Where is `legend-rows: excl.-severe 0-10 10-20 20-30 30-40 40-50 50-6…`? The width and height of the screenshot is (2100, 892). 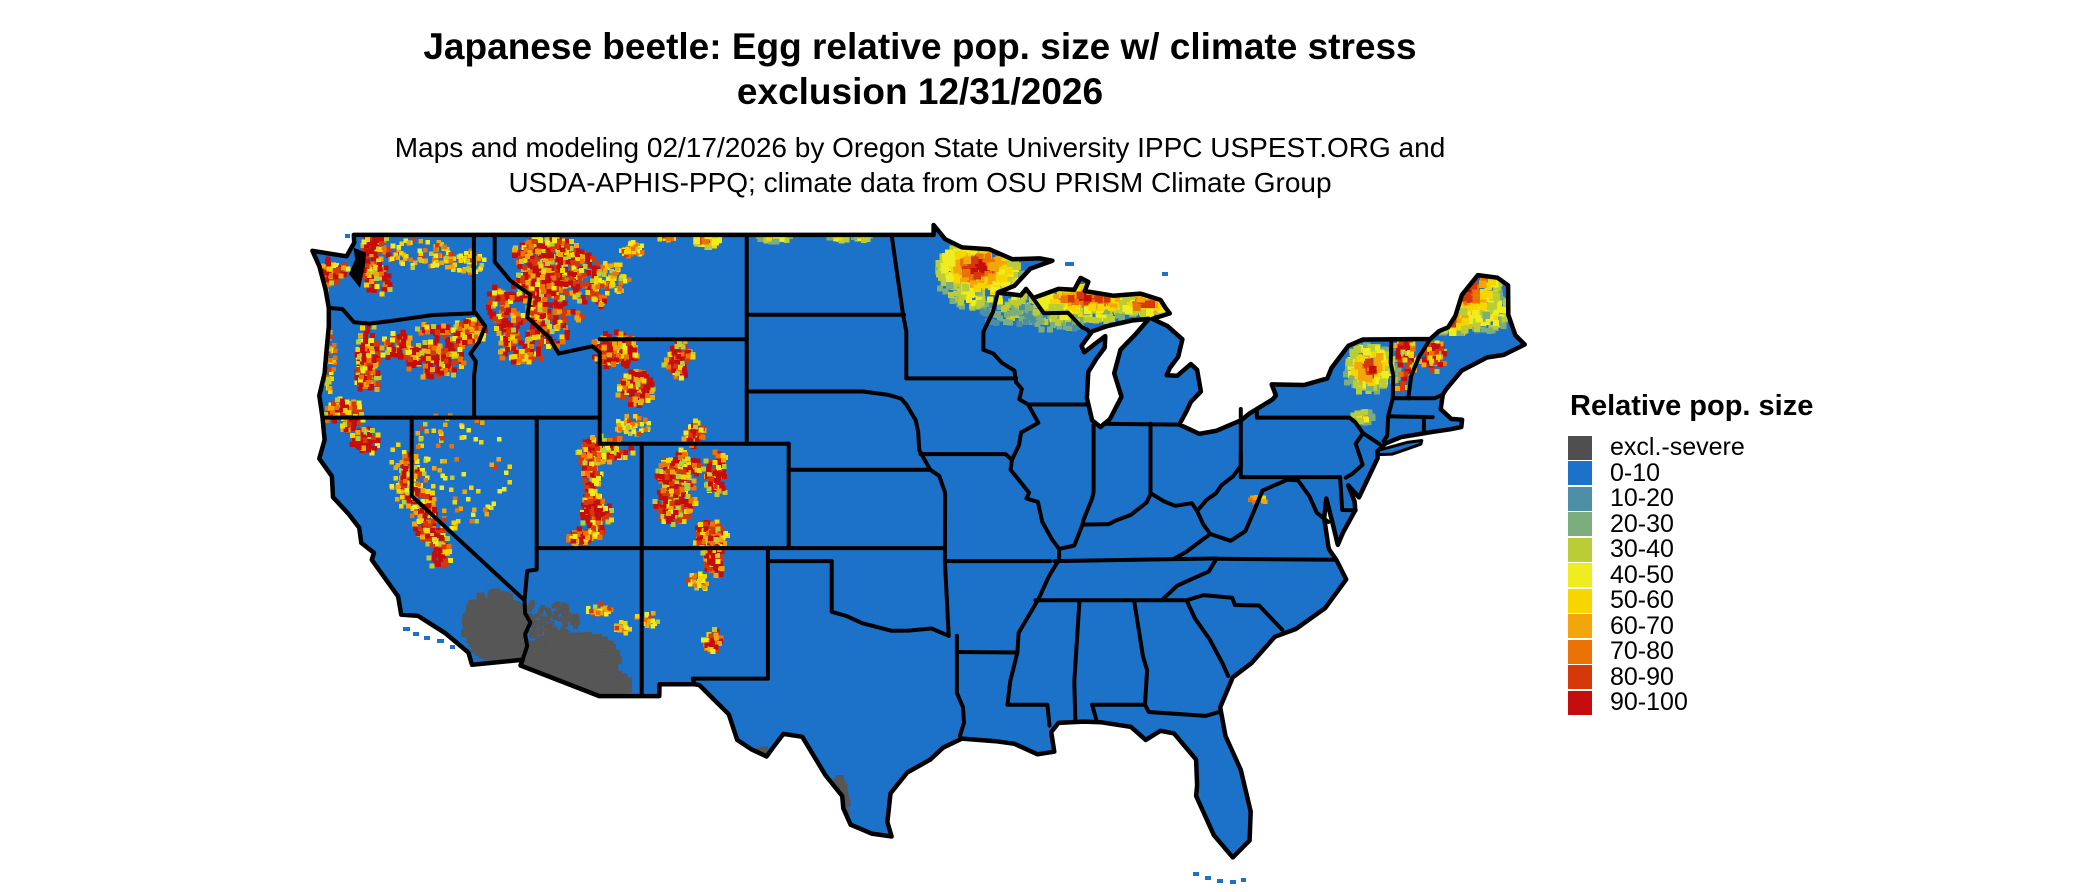 legend-rows: excl.-severe 0-10 10-20 20-30 30-40 40-50 50-6… is located at coordinates (1690, 575).